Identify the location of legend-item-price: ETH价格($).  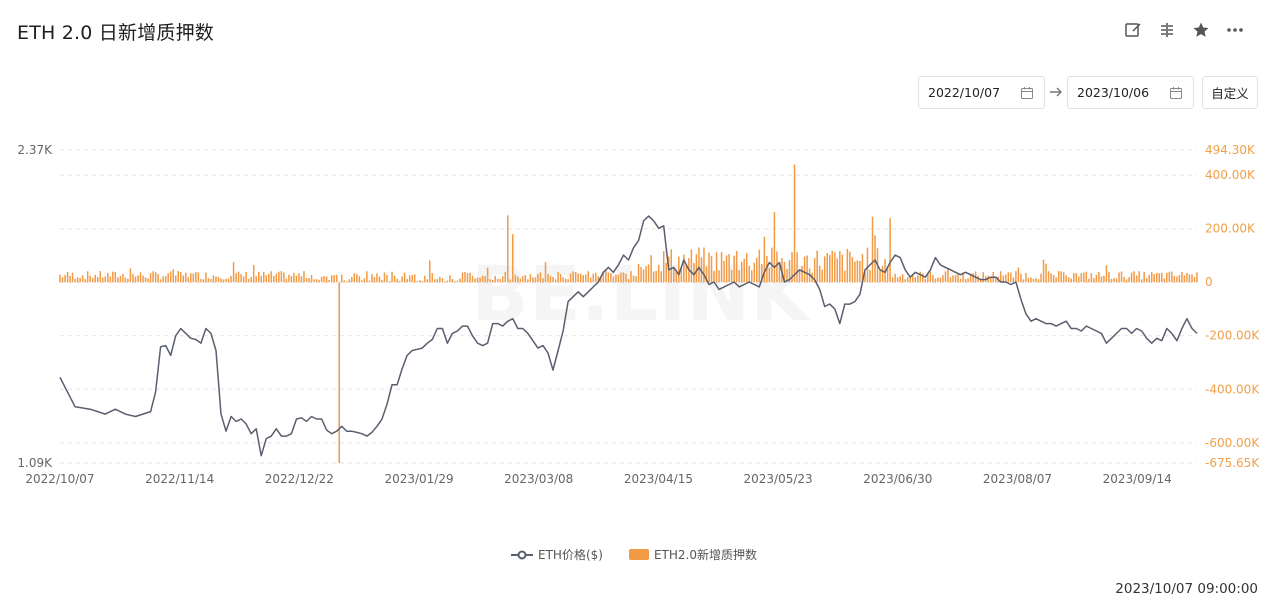
(557, 554).